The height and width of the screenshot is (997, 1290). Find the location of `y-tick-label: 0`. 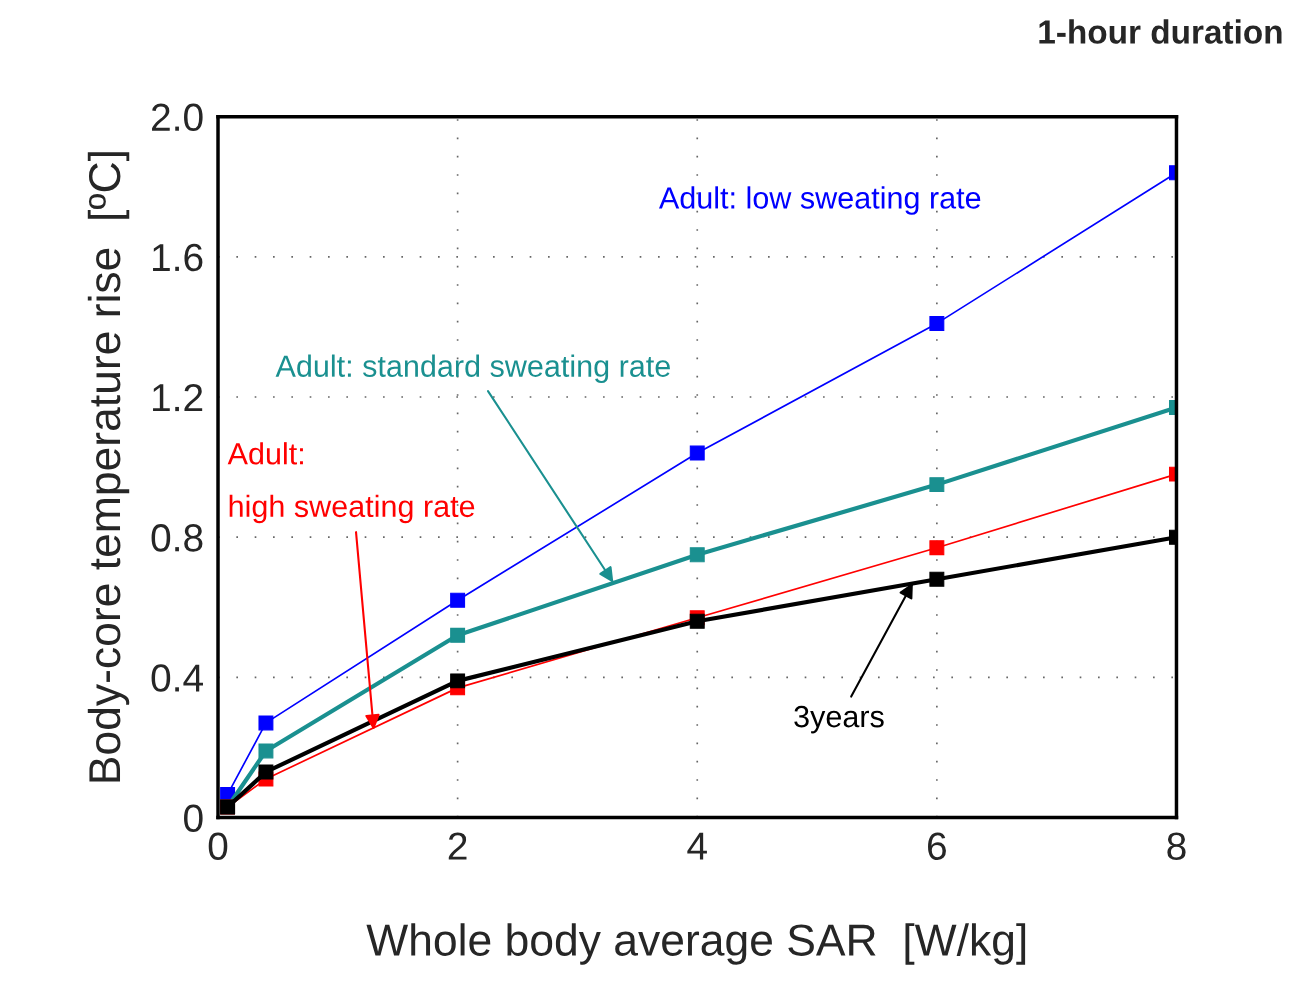

y-tick-label: 0 is located at coordinates (193, 818).